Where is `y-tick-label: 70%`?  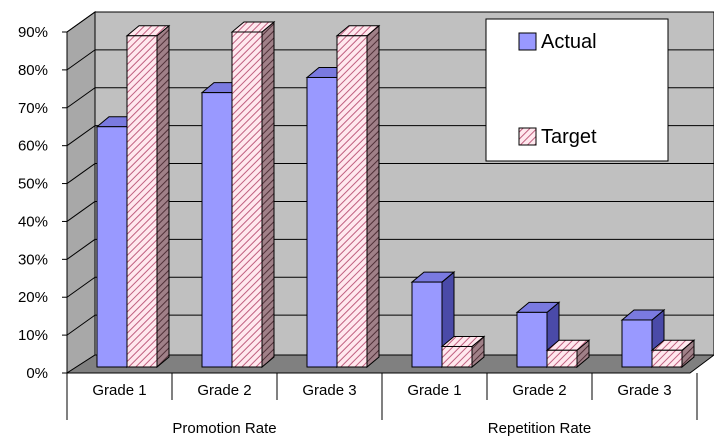 y-tick-label: 70% is located at coordinates (33, 108).